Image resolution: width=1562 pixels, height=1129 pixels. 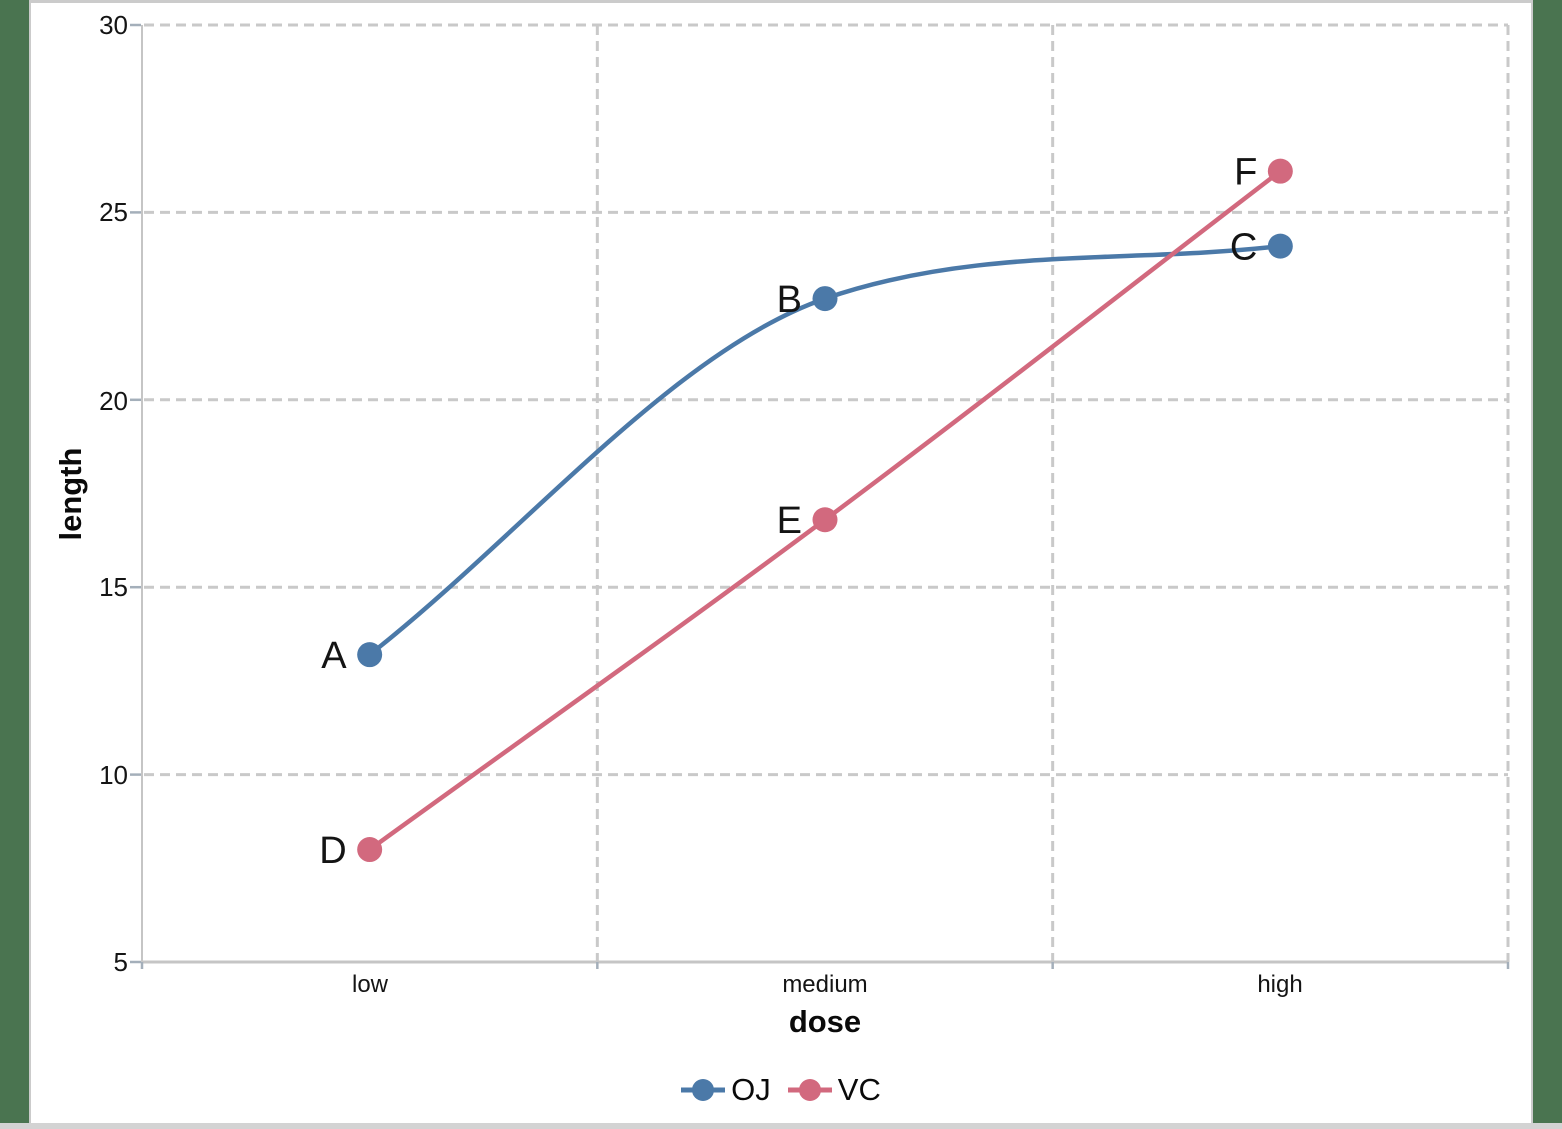 I want to click on legend-label-oj: OJ, so click(x=751, y=1089).